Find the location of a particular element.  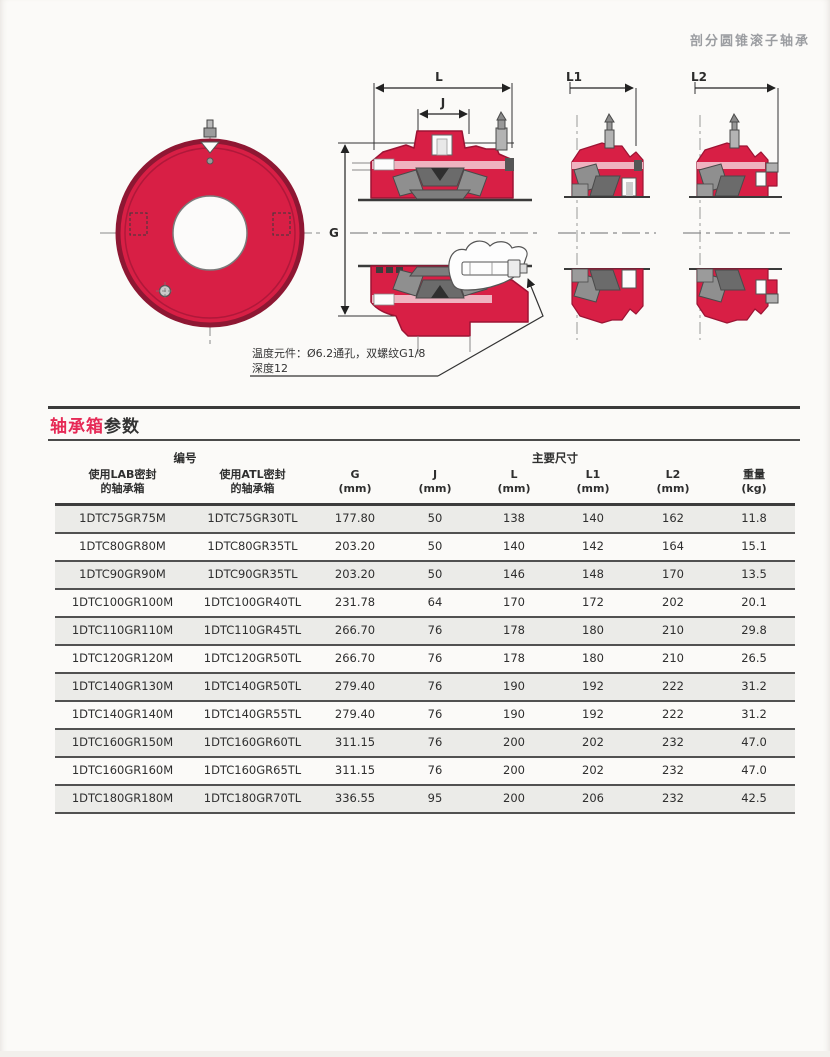

cell-j: 64 is located at coordinates (435, 603).